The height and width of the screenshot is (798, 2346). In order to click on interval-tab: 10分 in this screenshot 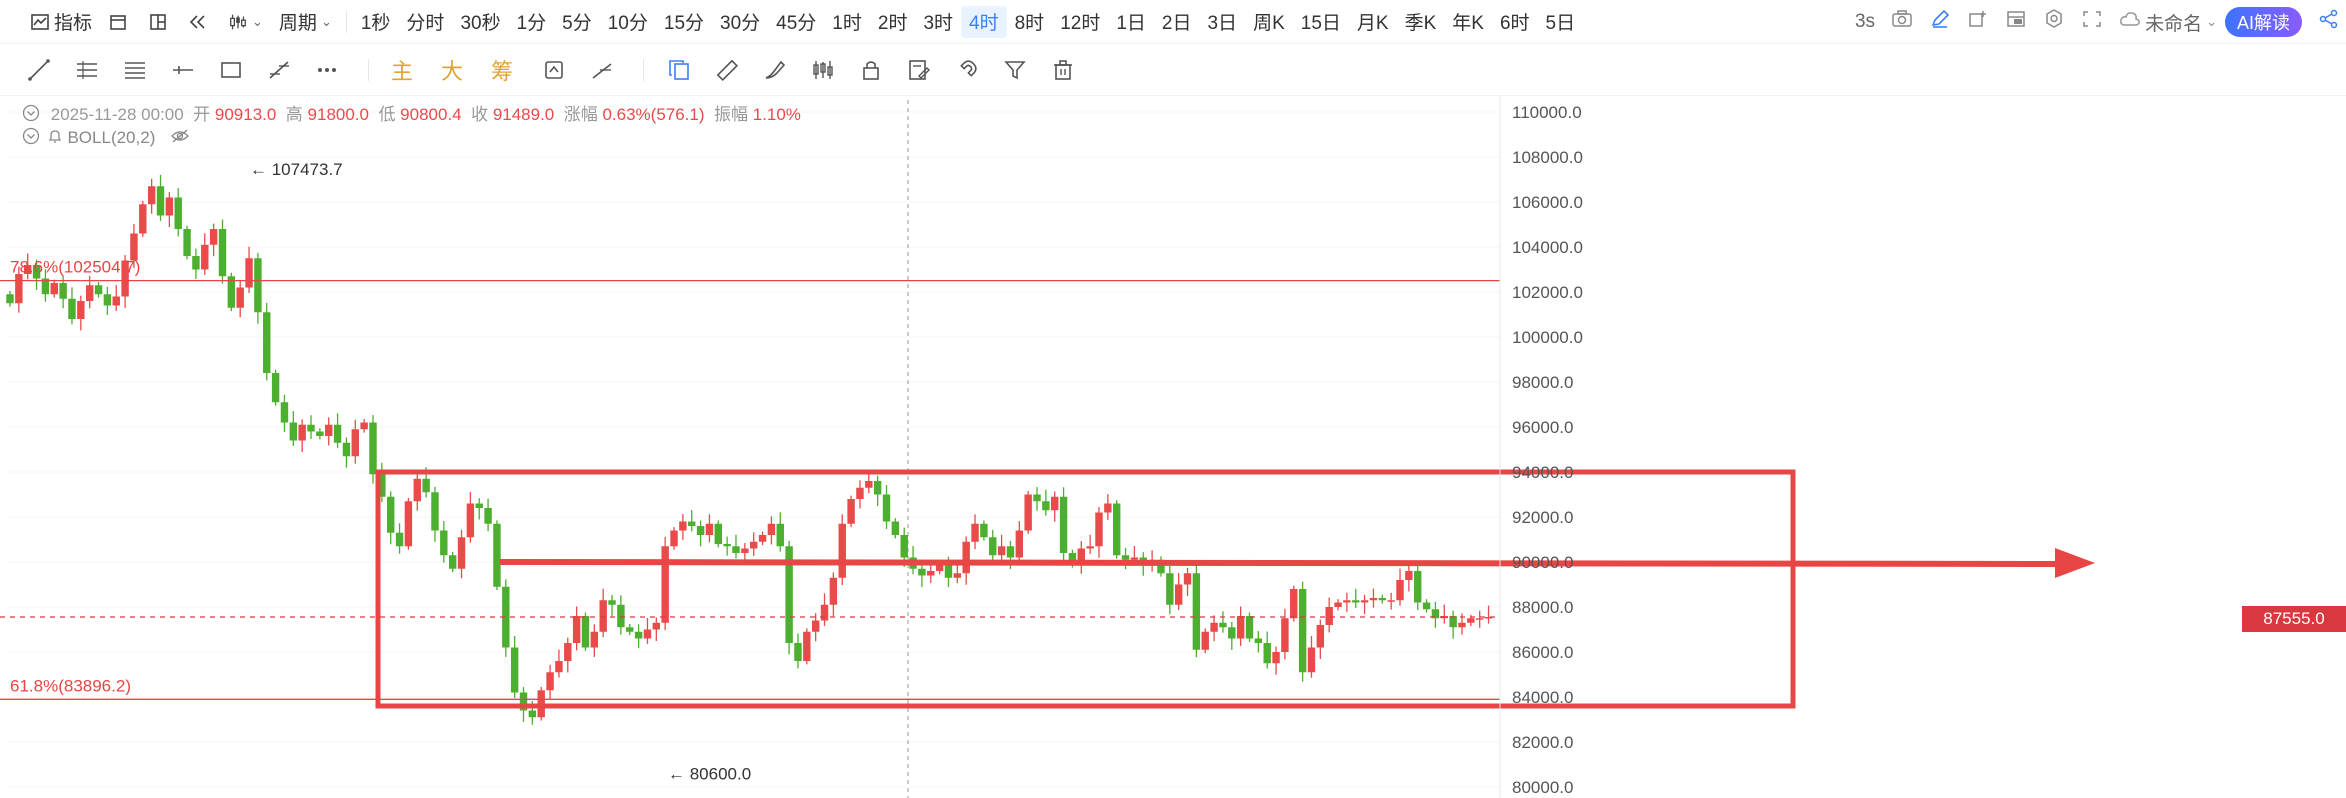, I will do `click(627, 23)`.